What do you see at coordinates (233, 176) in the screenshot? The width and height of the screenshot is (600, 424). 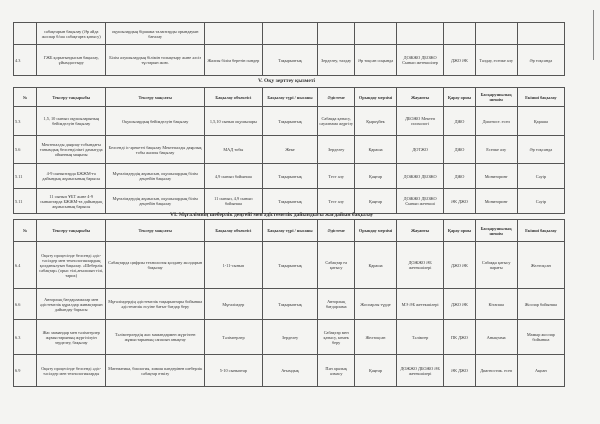 I see `table-cell: 4,9 сынып бойынша` at bounding box center [233, 176].